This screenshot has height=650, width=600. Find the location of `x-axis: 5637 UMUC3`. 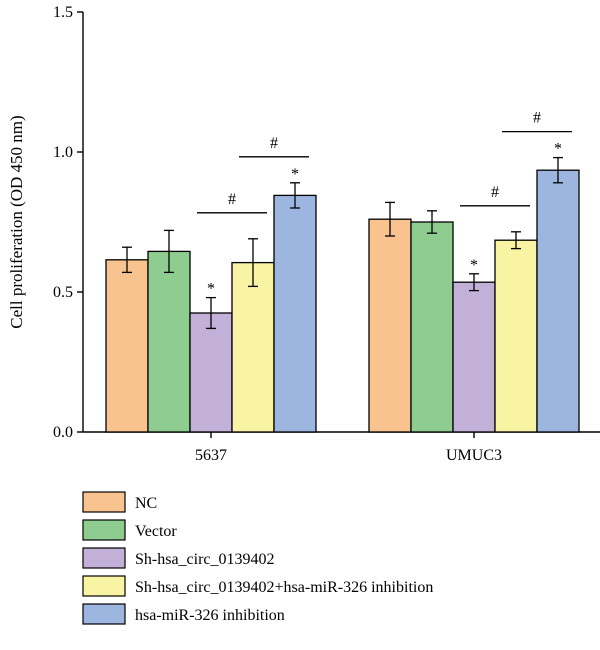

x-axis: 5637 UMUC3 is located at coordinates (341, 447).